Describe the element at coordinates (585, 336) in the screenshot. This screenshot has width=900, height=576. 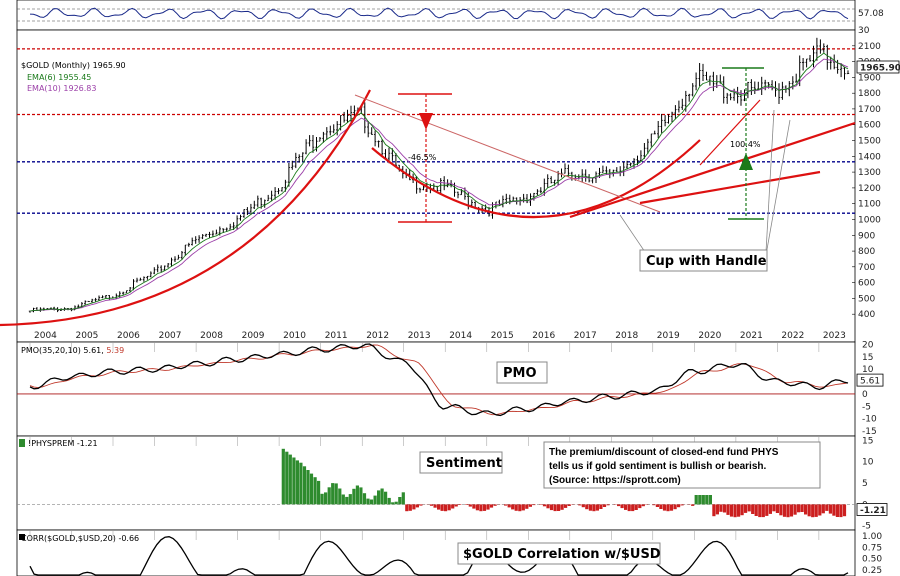
I see `price-x-tick: 2017` at that location.